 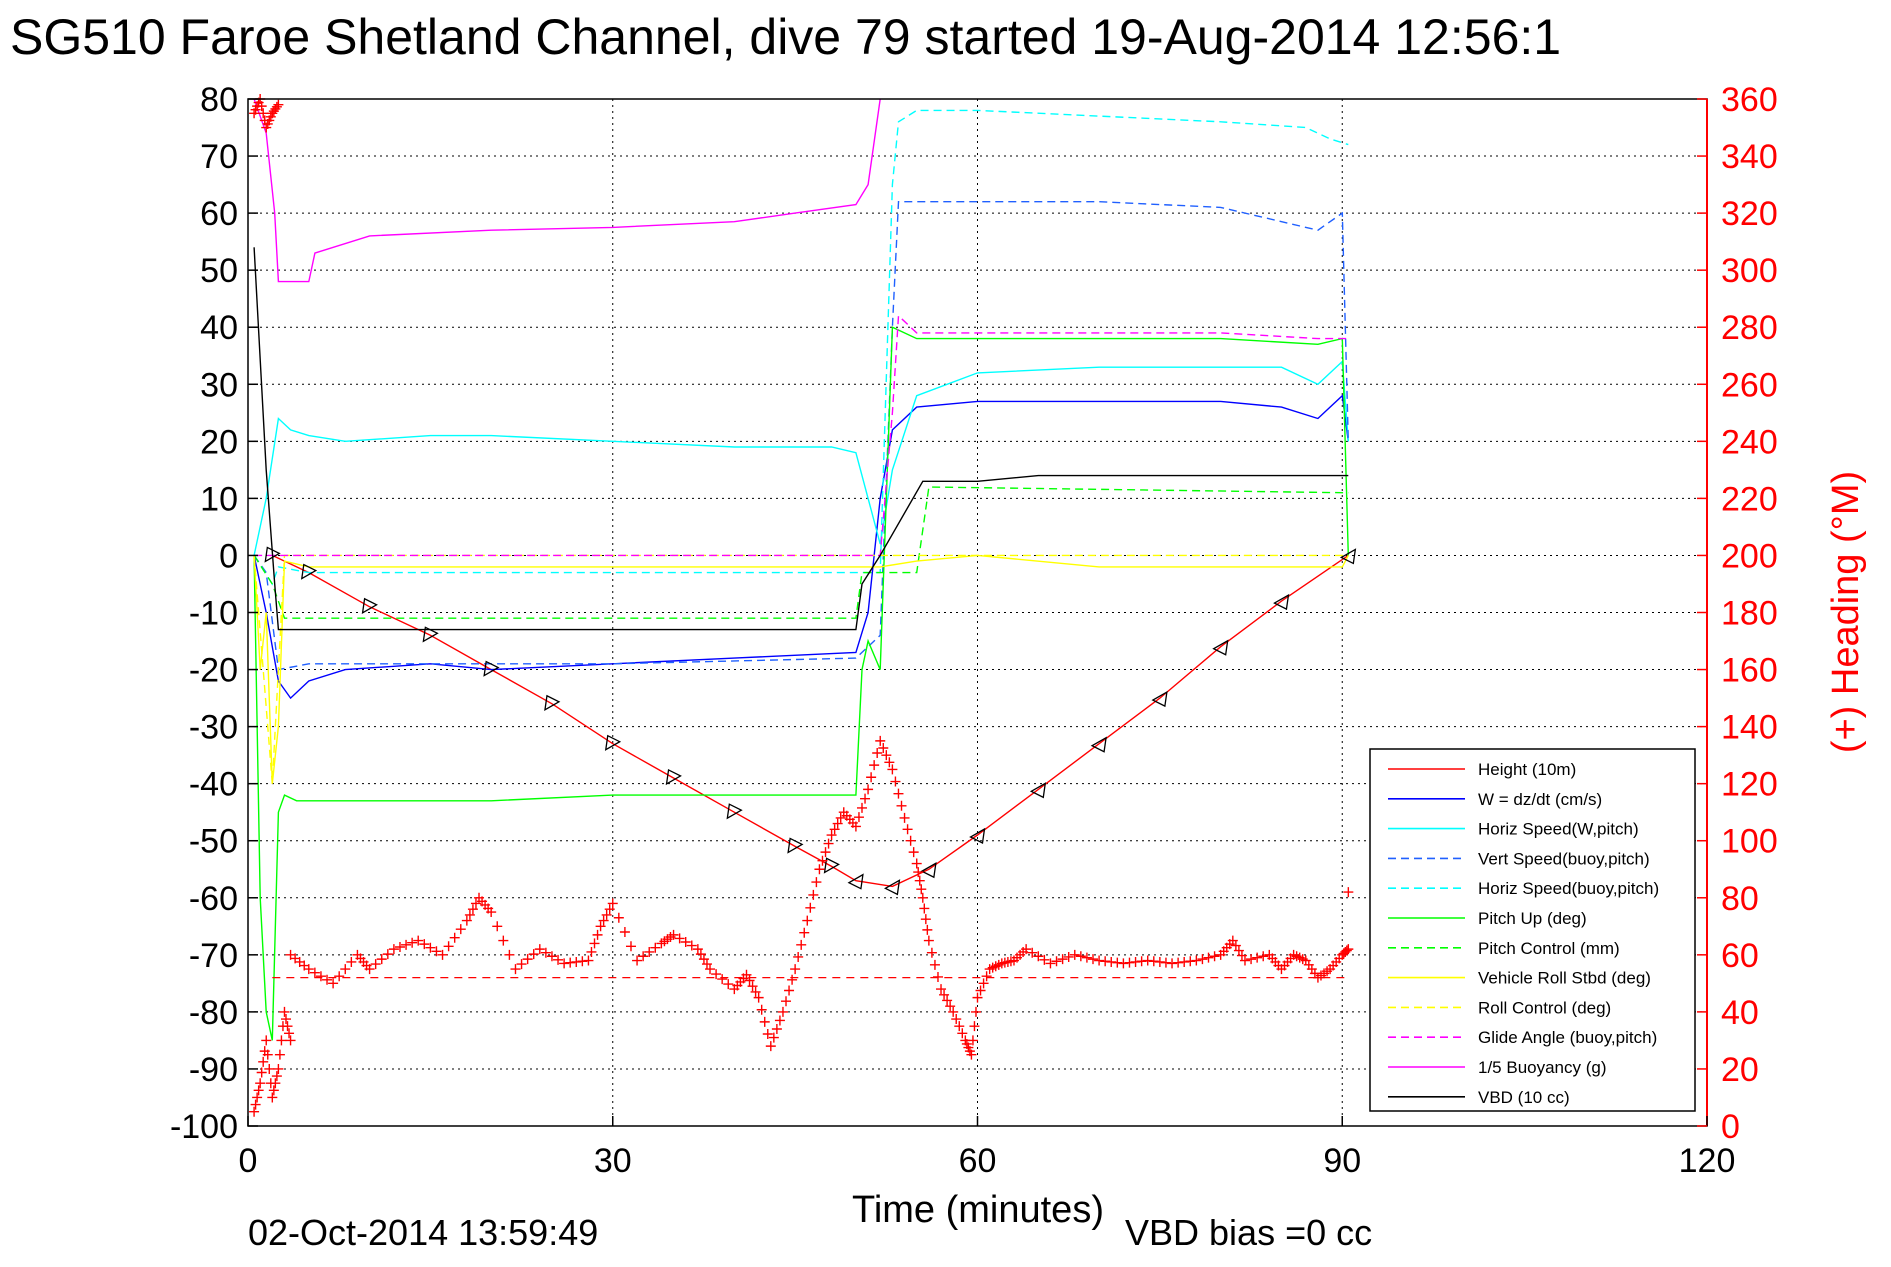 What do you see at coordinates (1540, 799) in the screenshot?
I see `legend-label: W = dz/dt (cm/s)` at bounding box center [1540, 799].